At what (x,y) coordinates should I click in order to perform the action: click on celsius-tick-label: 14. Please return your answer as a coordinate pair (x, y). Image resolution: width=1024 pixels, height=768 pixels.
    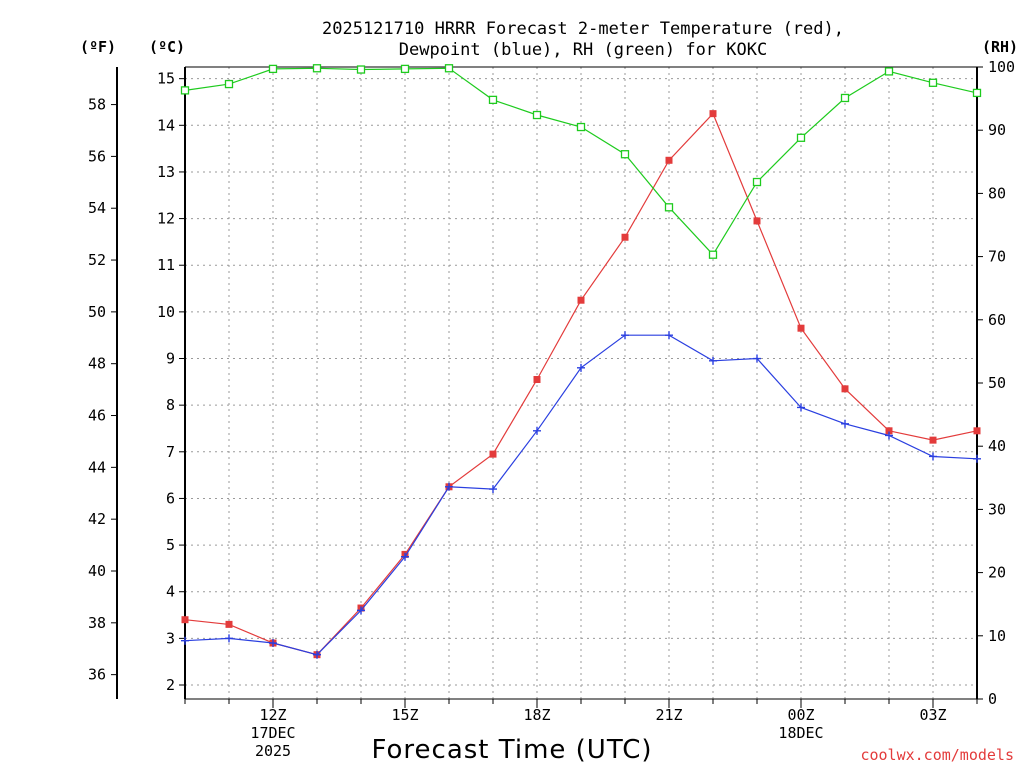
    Looking at the image, I should click on (166, 125).